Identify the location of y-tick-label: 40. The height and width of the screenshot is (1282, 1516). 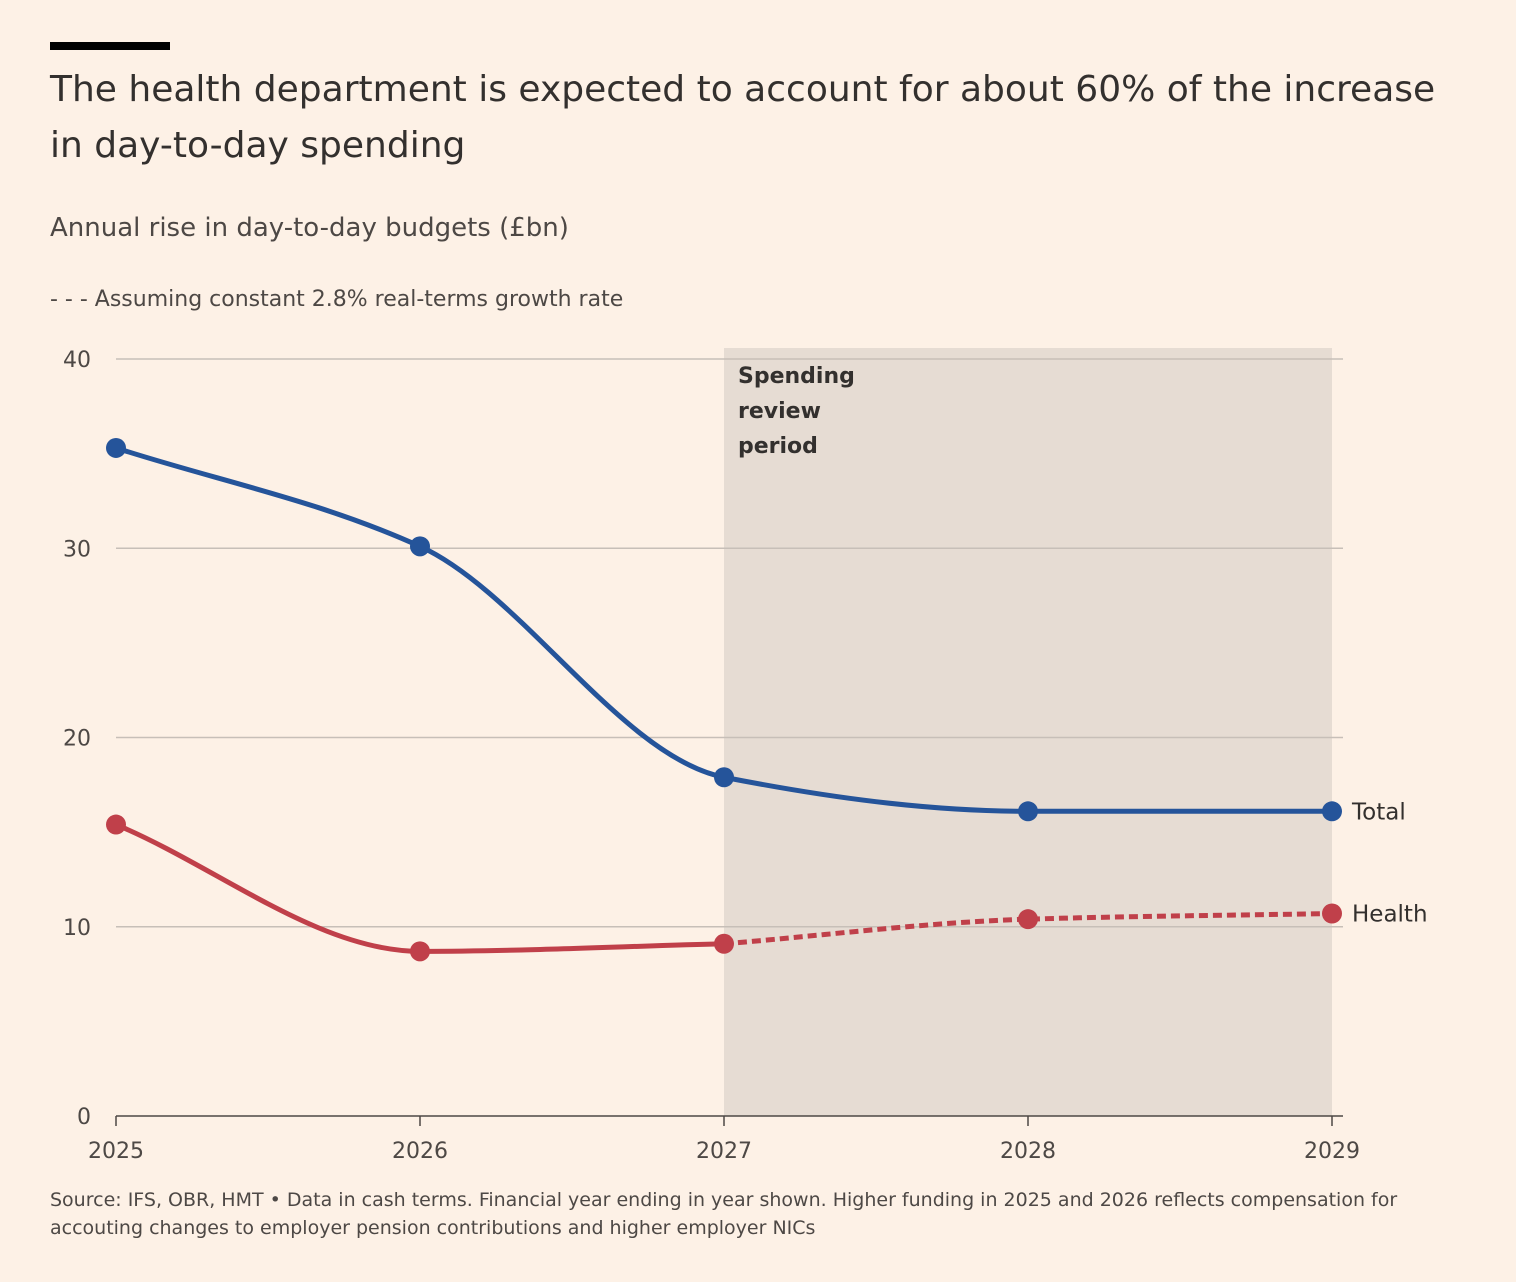
(77, 360).